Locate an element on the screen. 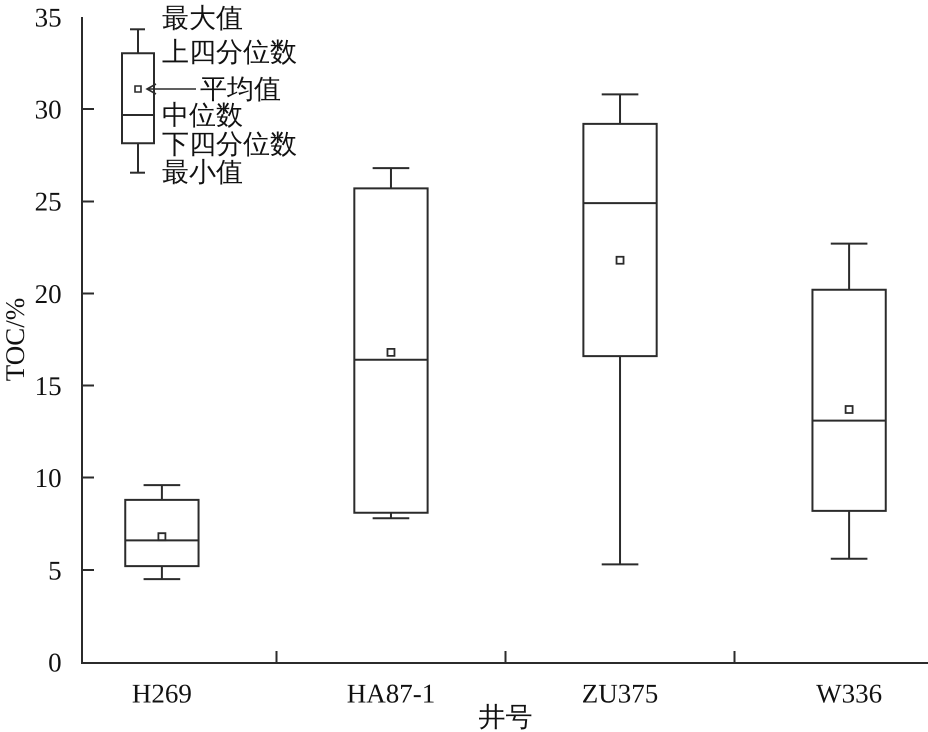  y-tick-label: 20 is located at coordinates (48, 293).